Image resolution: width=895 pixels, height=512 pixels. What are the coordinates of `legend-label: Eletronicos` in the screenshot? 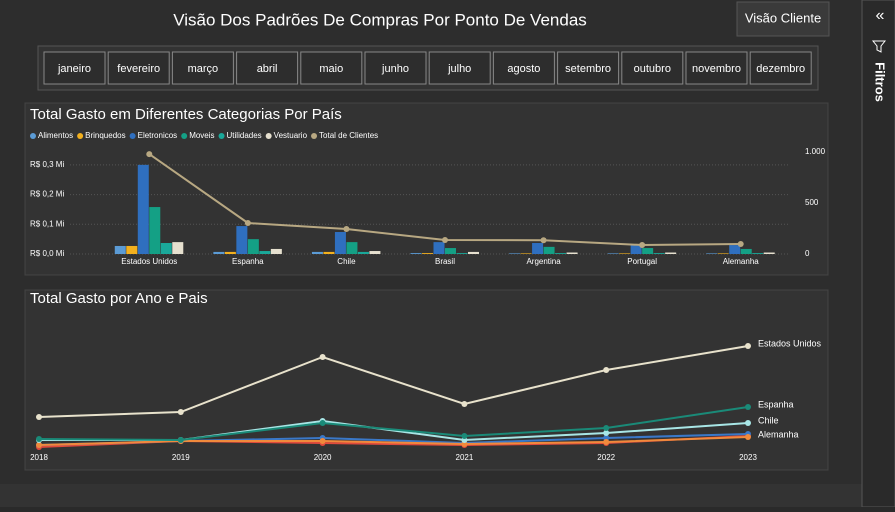 It's located at (158, 135).